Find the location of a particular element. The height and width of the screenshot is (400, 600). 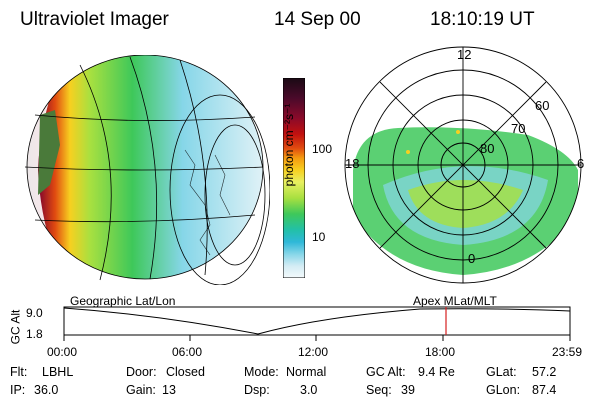

mlat-label-80: 80 is located at coordinates (487, 148).